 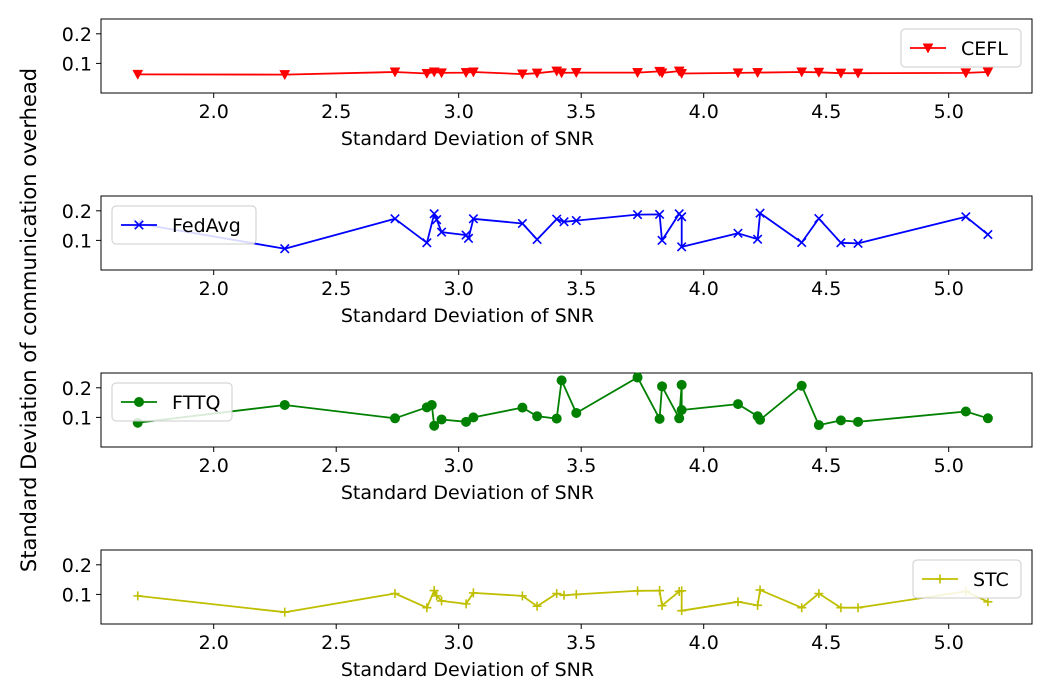 What do you see at coordinates (172, 402) in the screenshot?
I see `legend: FTTQ` at bounding box center [172, 402].